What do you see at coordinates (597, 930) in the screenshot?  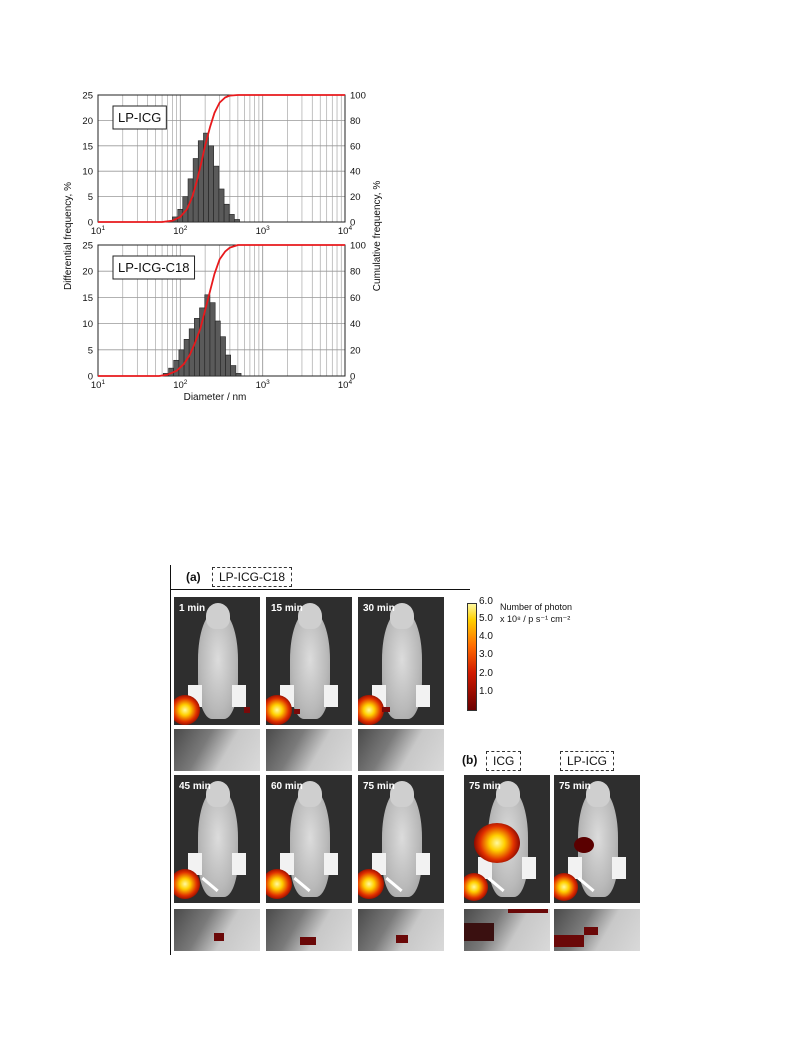 I see `zoom-lp-icg-75-min` at bounding box center [597, 930].